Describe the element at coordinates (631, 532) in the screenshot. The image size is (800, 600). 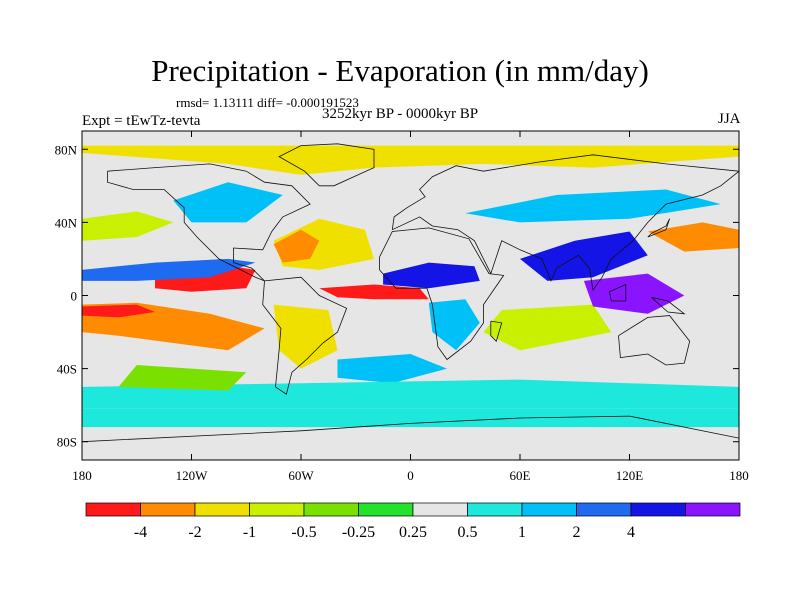
I see `colorbar-label: 4` at that location.